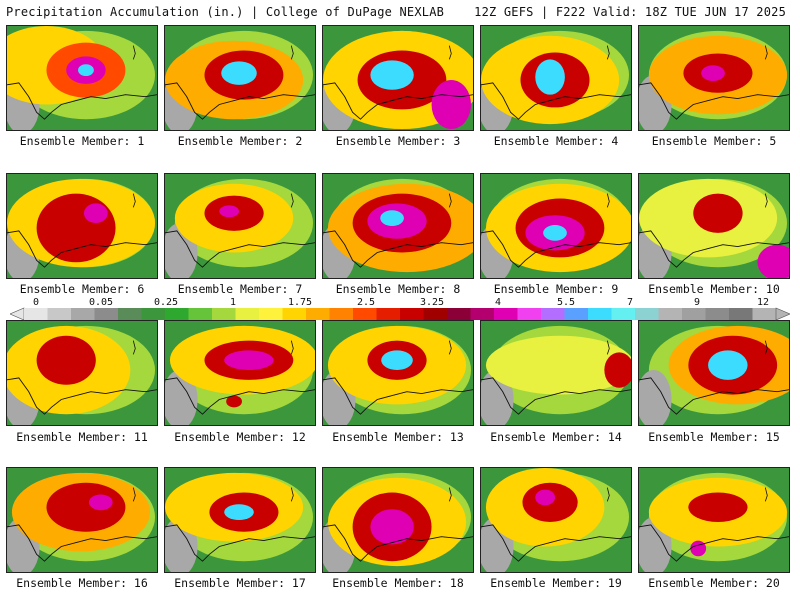 The width and height of the screenshot is (800, 600). What do you see at coordinates (714, 289) in the screenshot?
I see `ensemble-member-label: Ensemble Member: 10` at bounding box center [714, 289].